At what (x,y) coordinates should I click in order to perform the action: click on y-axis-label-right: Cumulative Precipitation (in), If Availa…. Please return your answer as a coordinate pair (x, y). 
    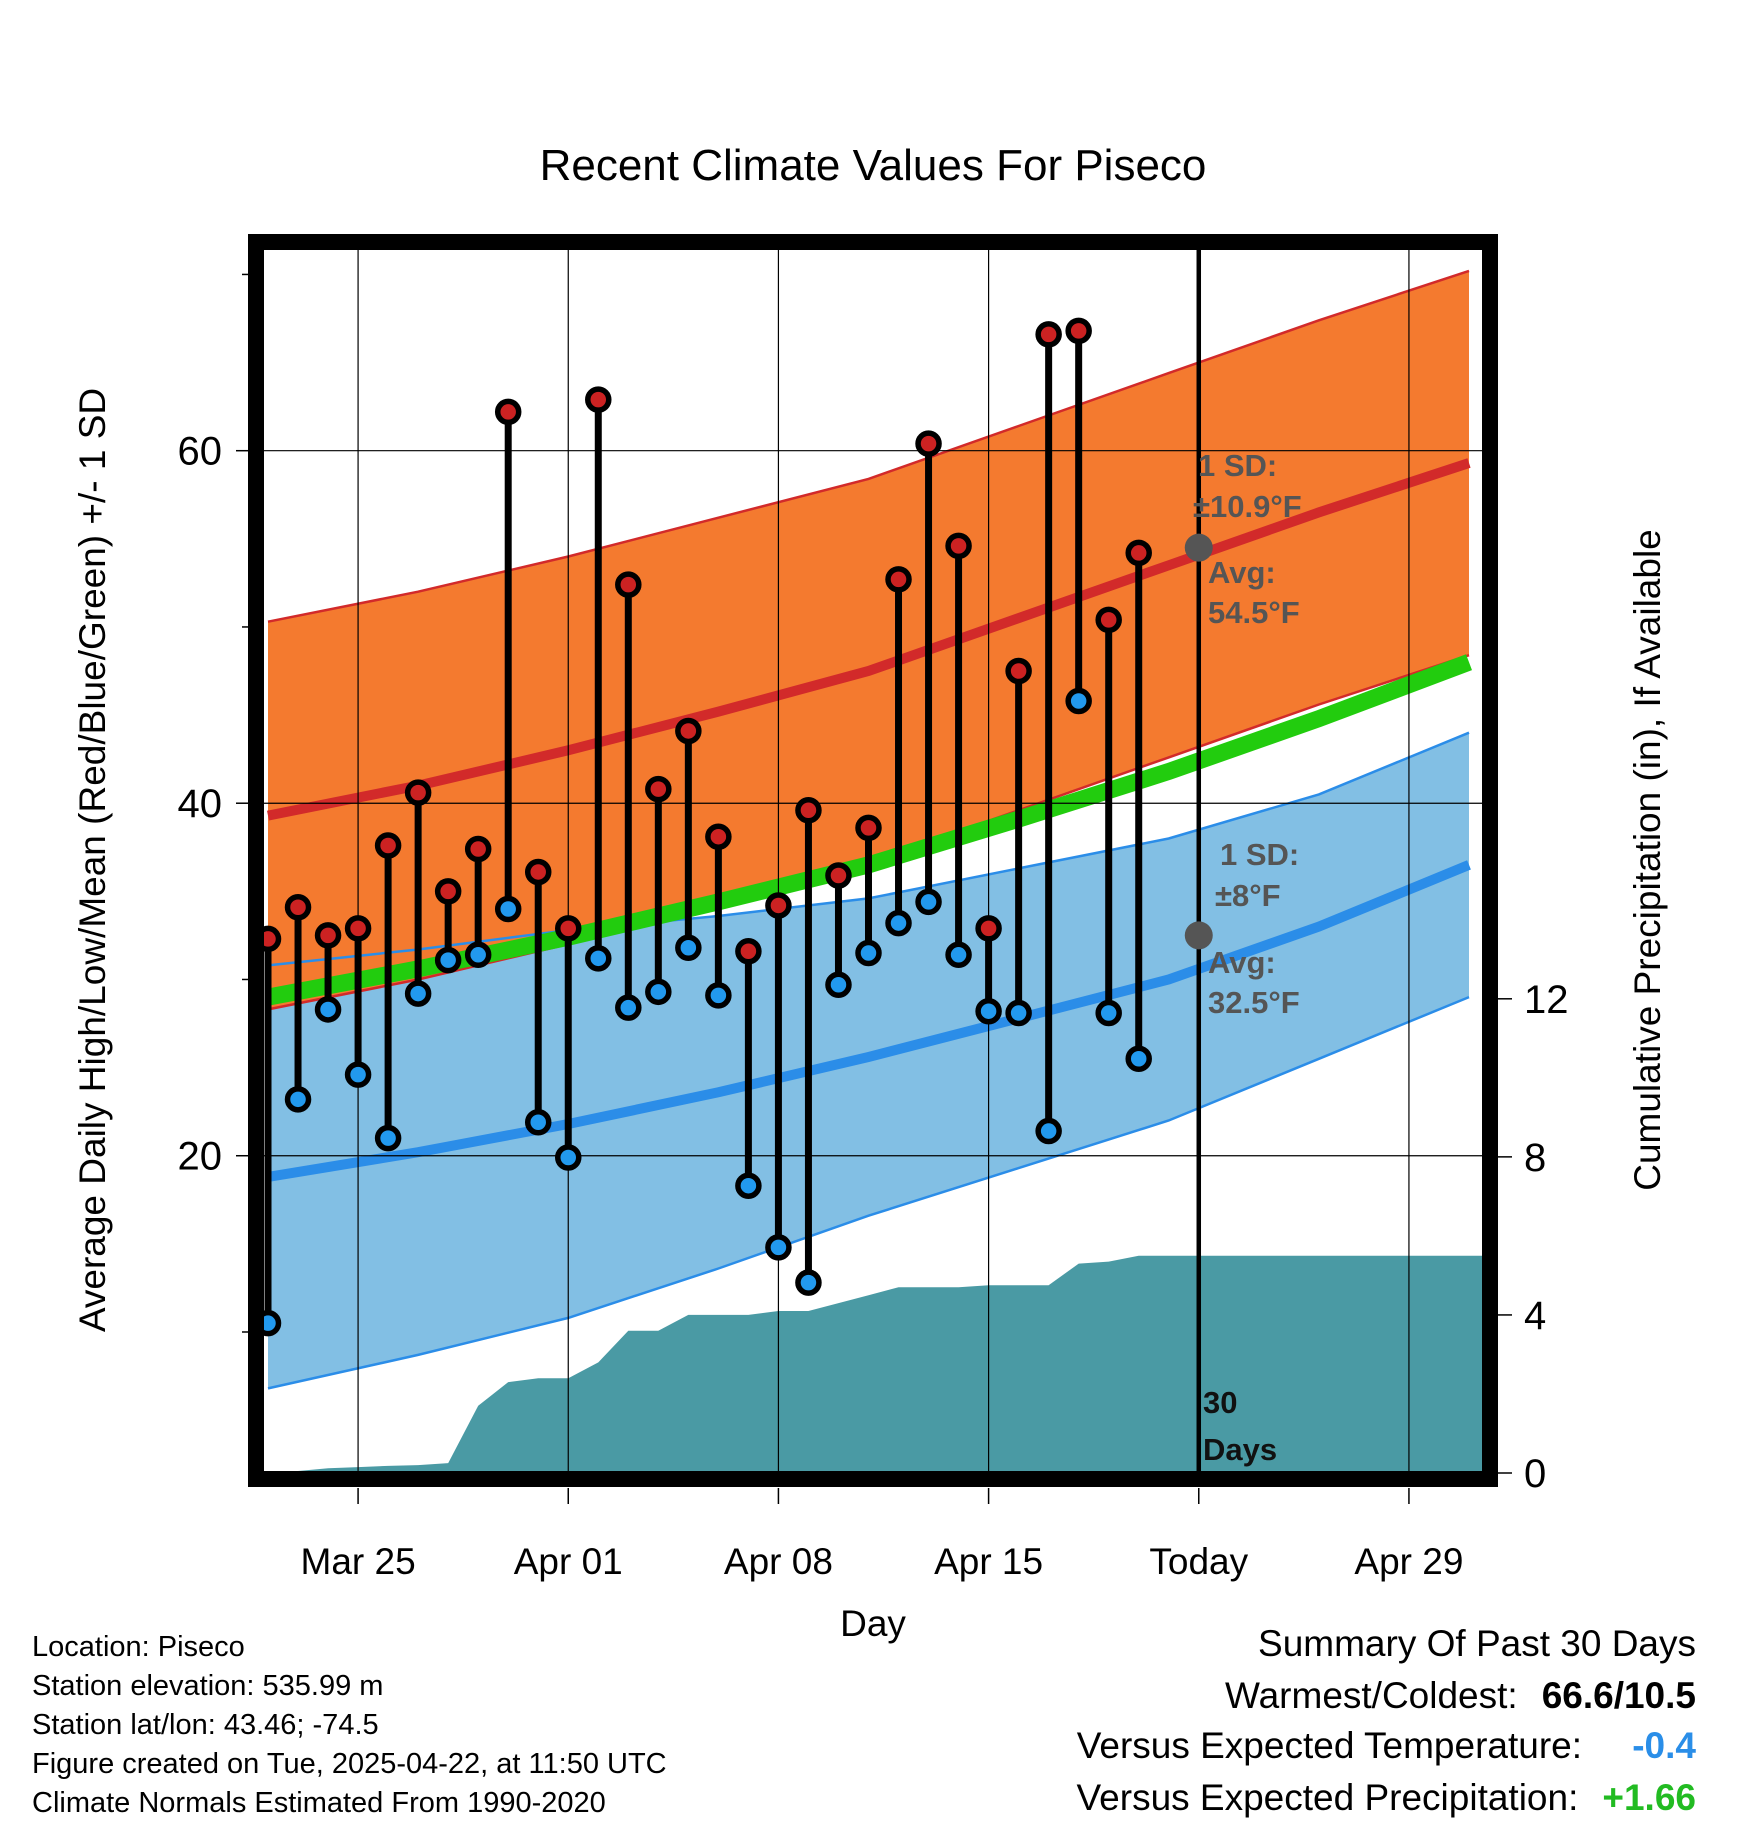
    Looking at the image, I should click on (1647, 860).